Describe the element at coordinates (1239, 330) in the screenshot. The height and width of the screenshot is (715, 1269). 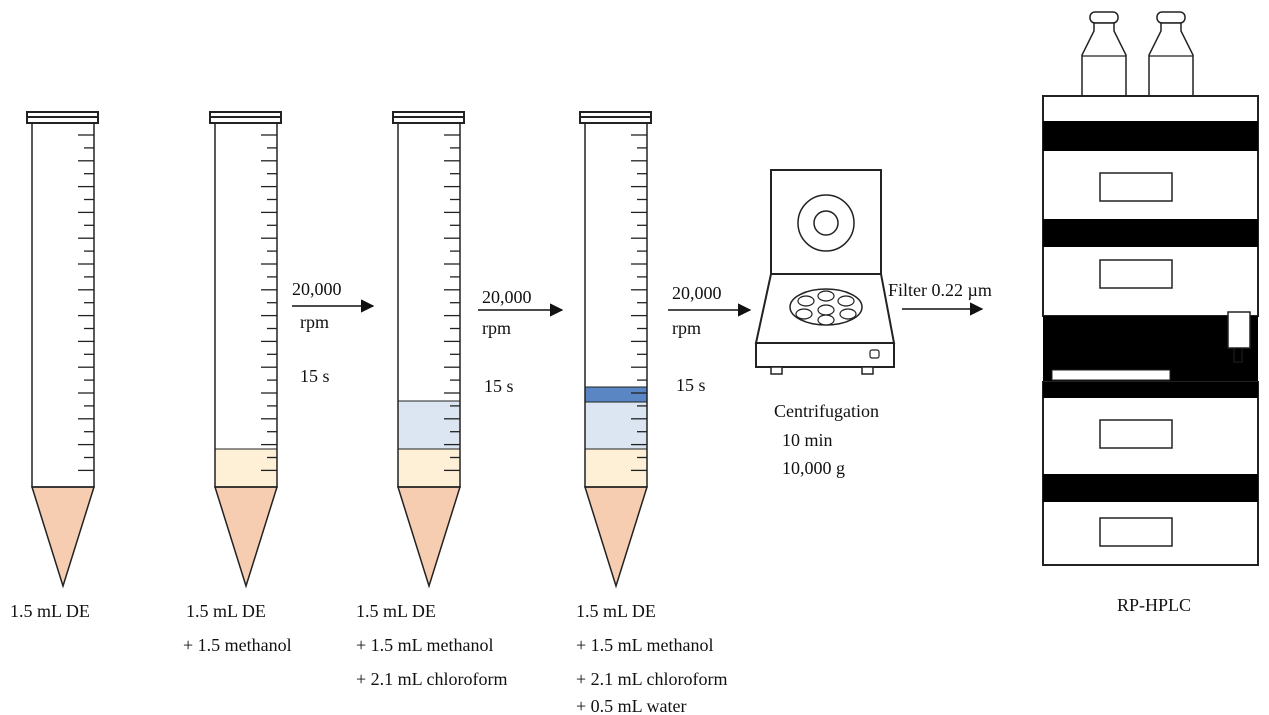
I see `hplc-injector-port` at that location.